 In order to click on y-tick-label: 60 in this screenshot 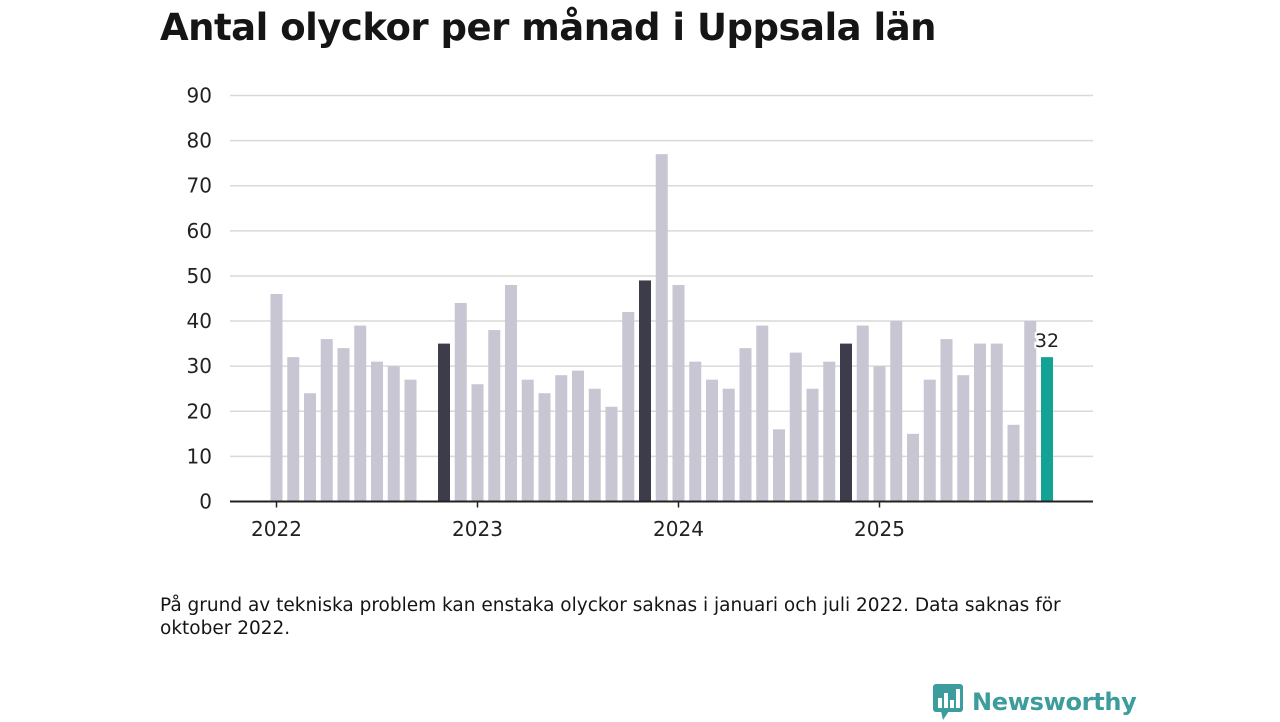, I will do `click(199, 231)`.